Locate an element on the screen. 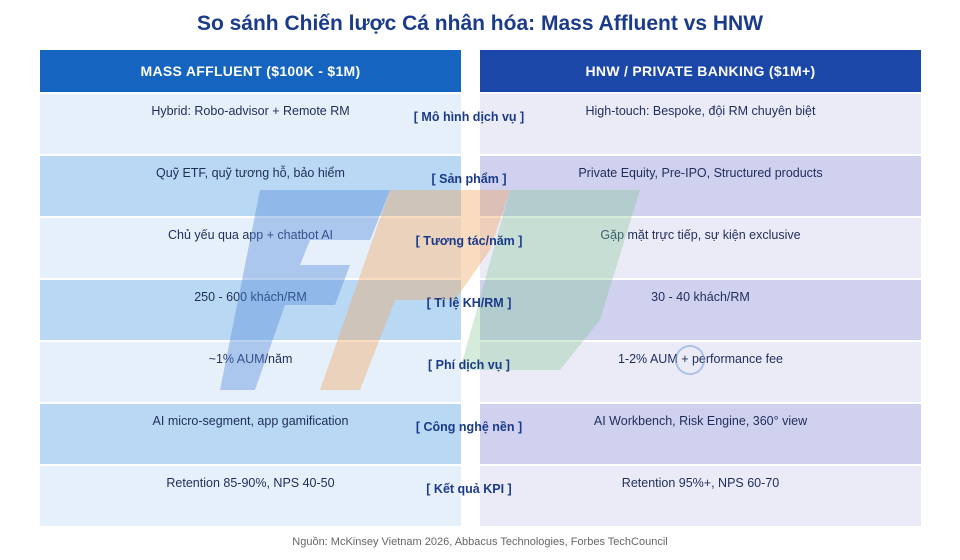 This screenshot has height=560, width=960. right-cell: High-touch: Bespoke, đội RM chuyên biệt is located at coordinates (700, 111).